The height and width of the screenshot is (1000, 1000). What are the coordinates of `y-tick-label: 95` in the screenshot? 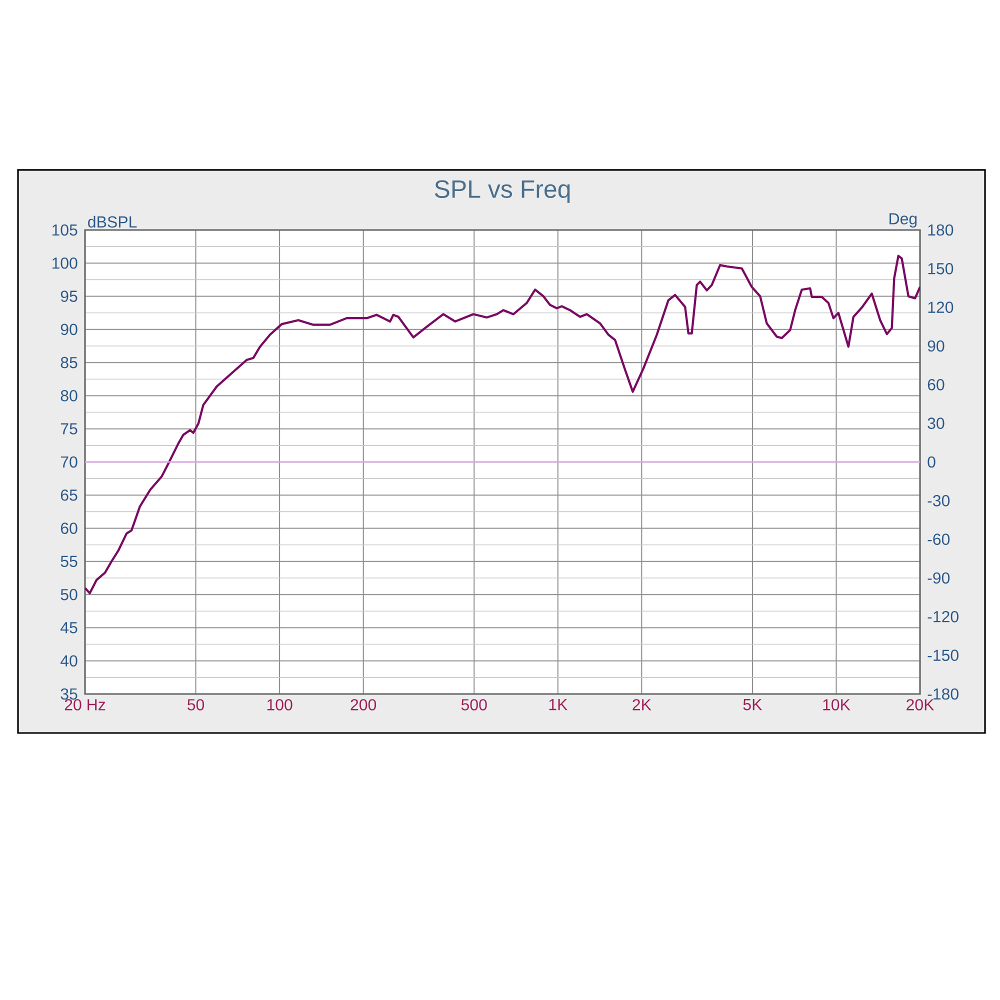 It's located at (69, 296).